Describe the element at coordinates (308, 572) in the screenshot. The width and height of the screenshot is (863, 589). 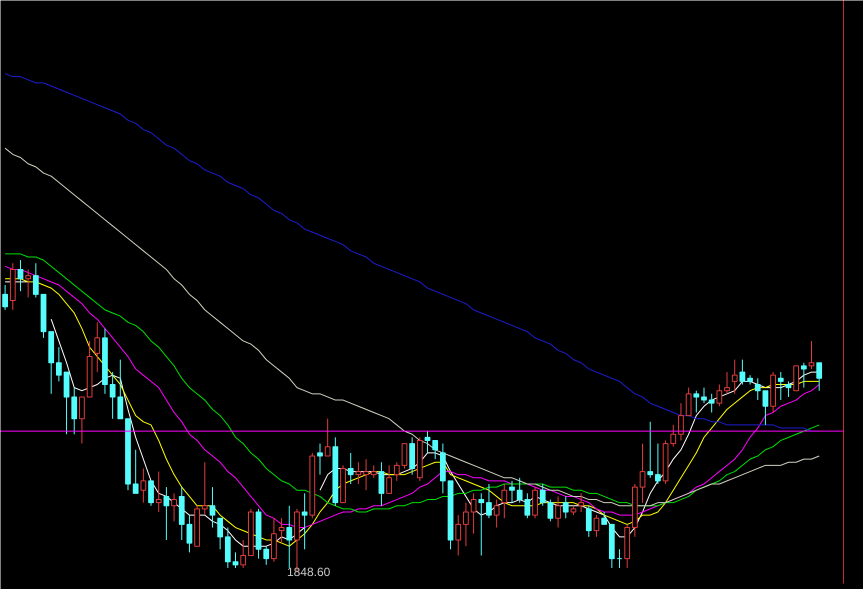
I see `annotation: 1848.60` at that location.